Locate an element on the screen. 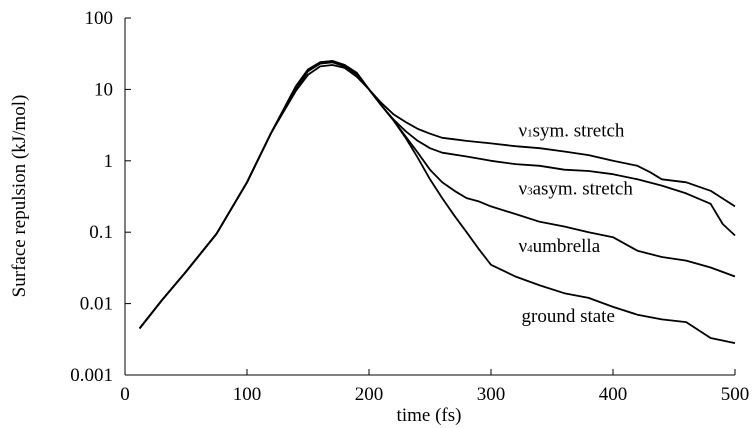  y-tick-label: 1 is located at coordinates (109, 161).